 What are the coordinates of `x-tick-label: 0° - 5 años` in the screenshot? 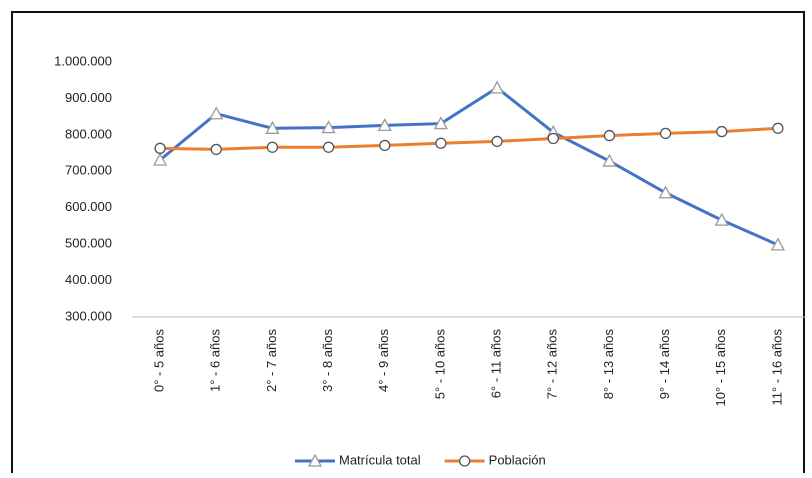 It's located at (159, 361).